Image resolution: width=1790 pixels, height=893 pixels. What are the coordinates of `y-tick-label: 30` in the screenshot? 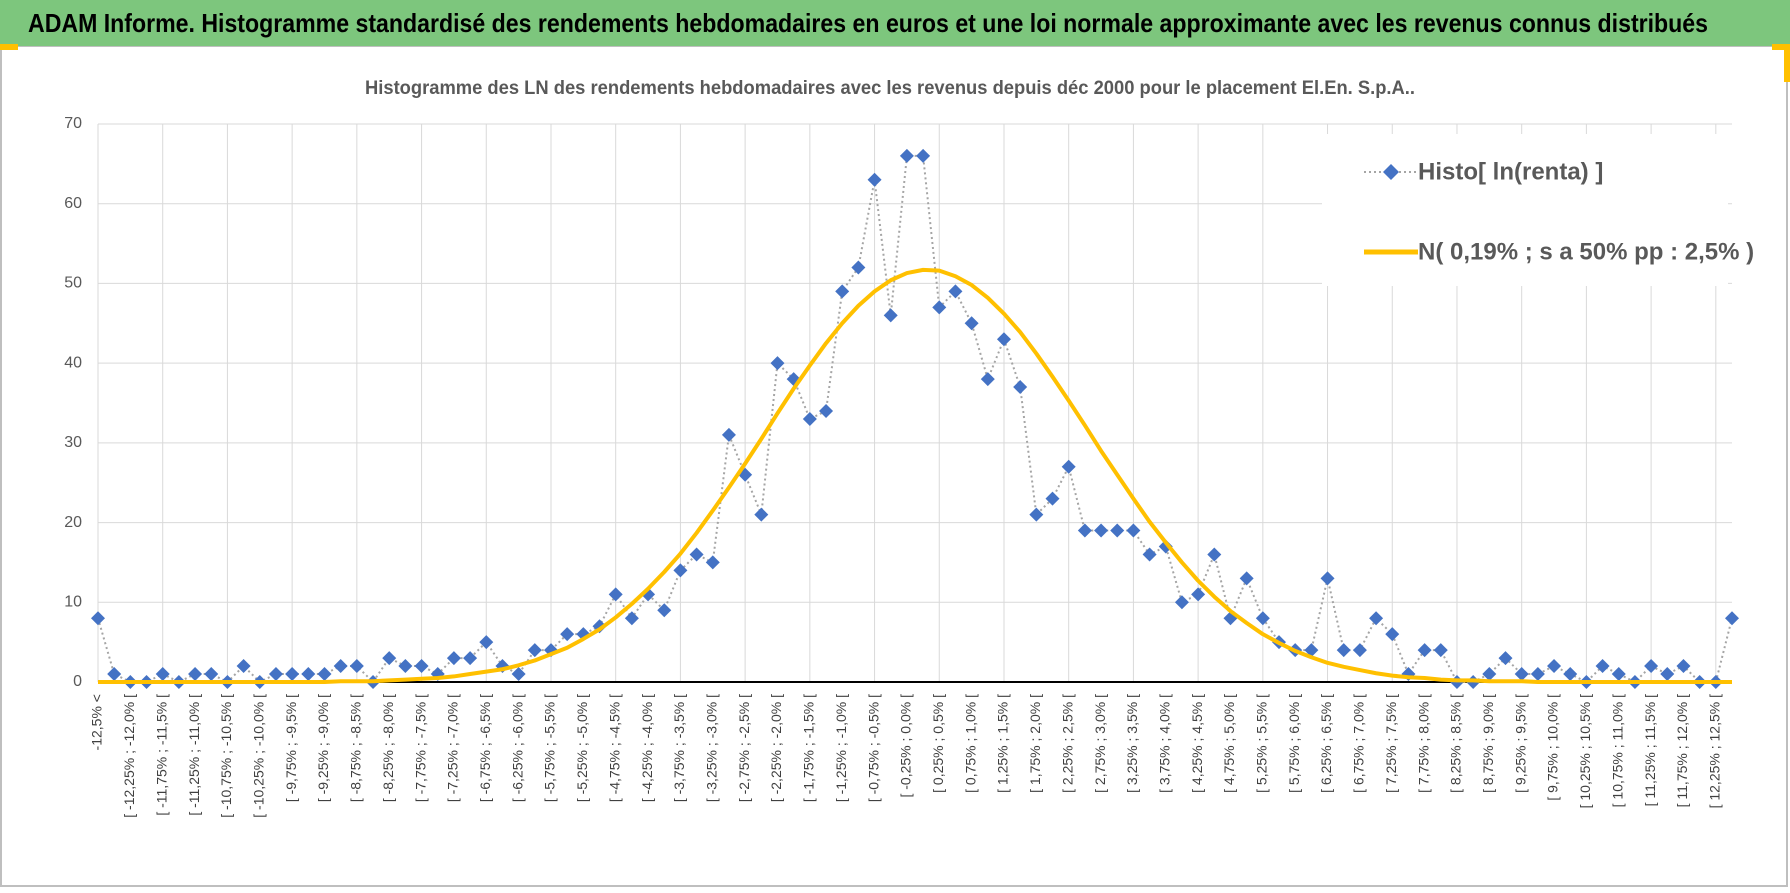 It's located at (73, 442).